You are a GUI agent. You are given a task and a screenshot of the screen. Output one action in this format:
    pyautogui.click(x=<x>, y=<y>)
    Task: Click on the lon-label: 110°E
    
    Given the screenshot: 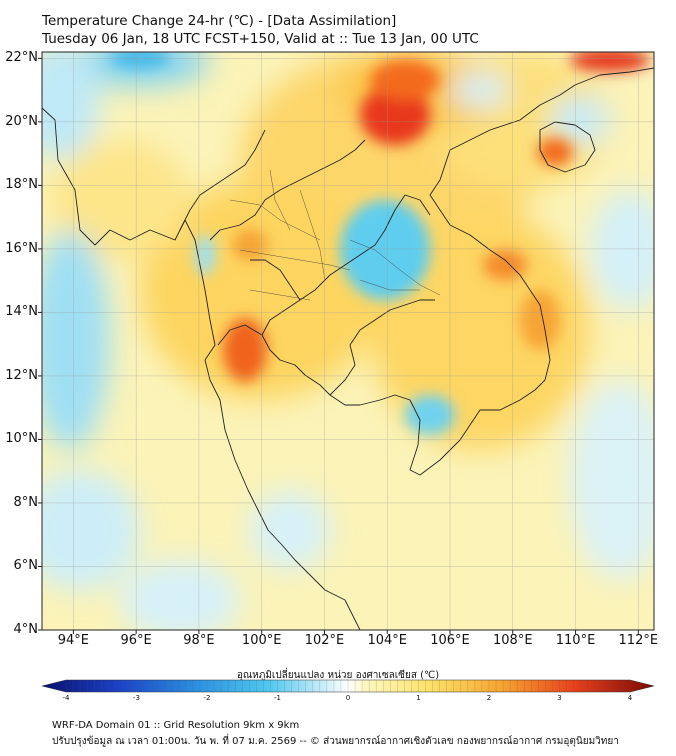 What is the action you would take?
    pyautogui.click(x=575, y=640)
    